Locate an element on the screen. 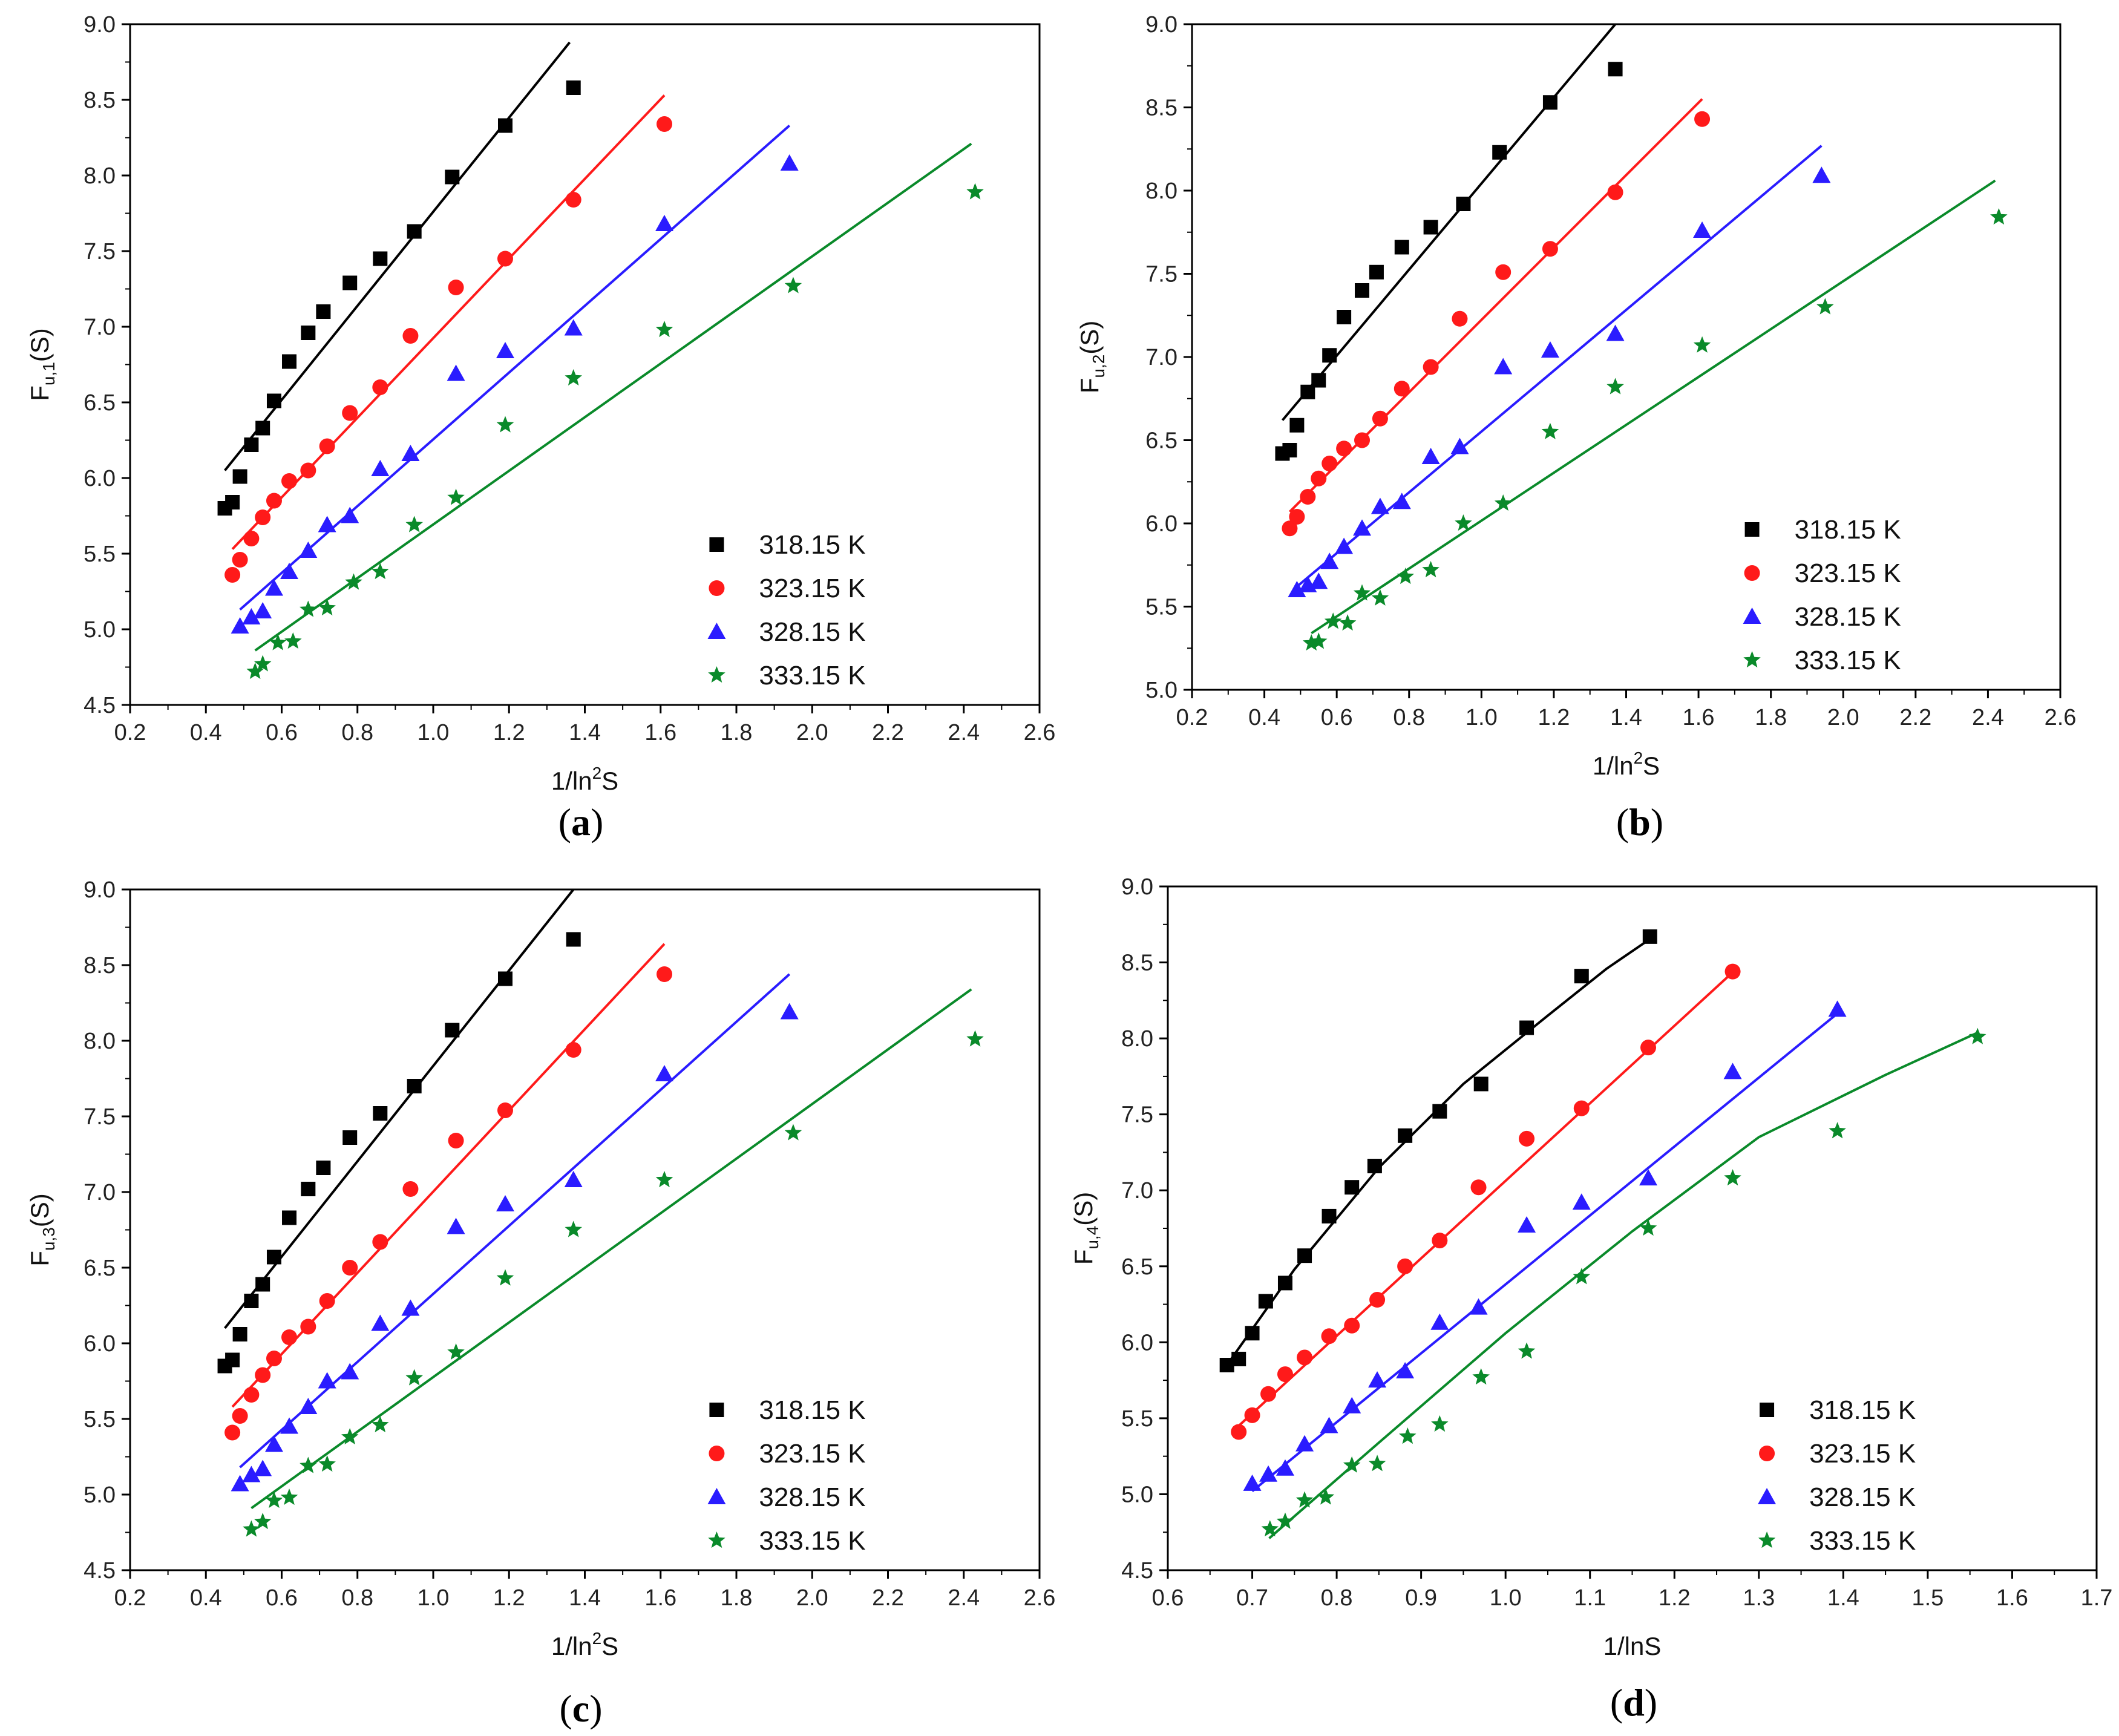  y-tick-label: 9.0 is located at coordinates (100, 25).